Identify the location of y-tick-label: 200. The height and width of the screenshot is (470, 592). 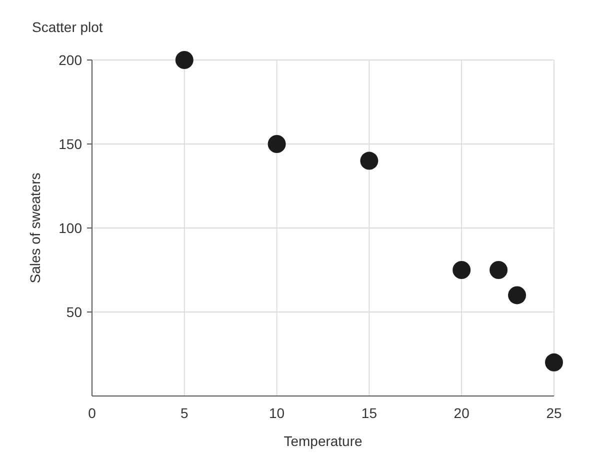
(70, 60).